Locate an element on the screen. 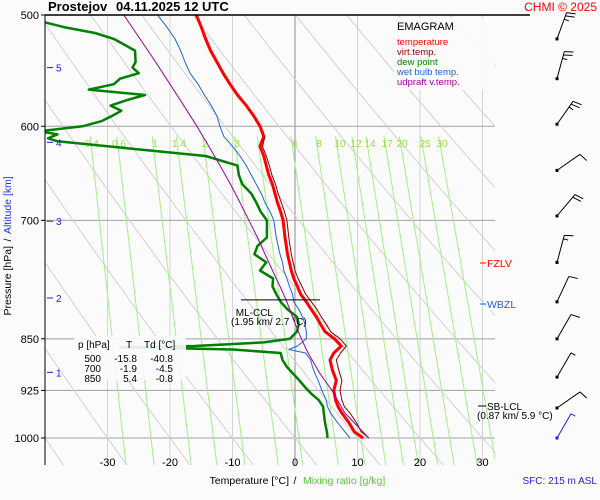 Image resolution: width=600 pixels, height=500 pixels. x-axis-label-mixing-ratio: Mixing ratio [g/kg] is located at coordinates (344, 481).